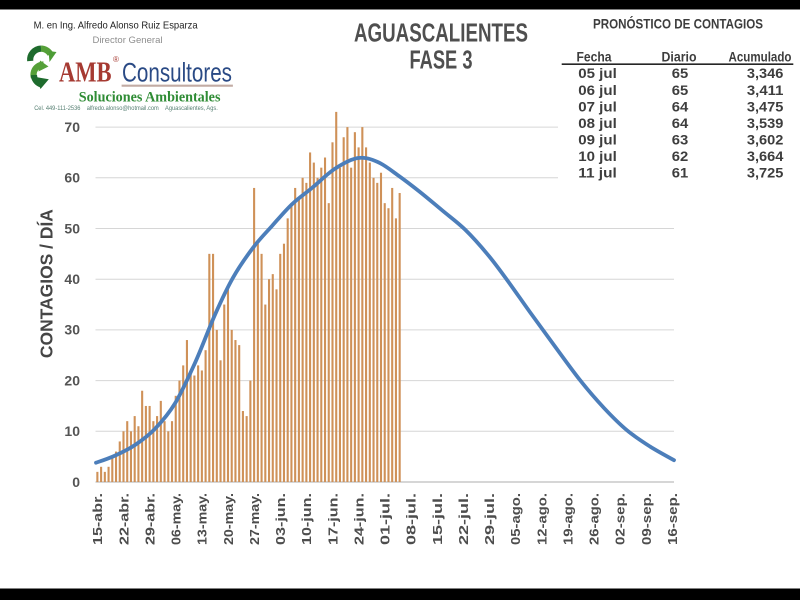 The image size is (800, 600). I want to click on svg-text: 10 jul, so click(597, 156).